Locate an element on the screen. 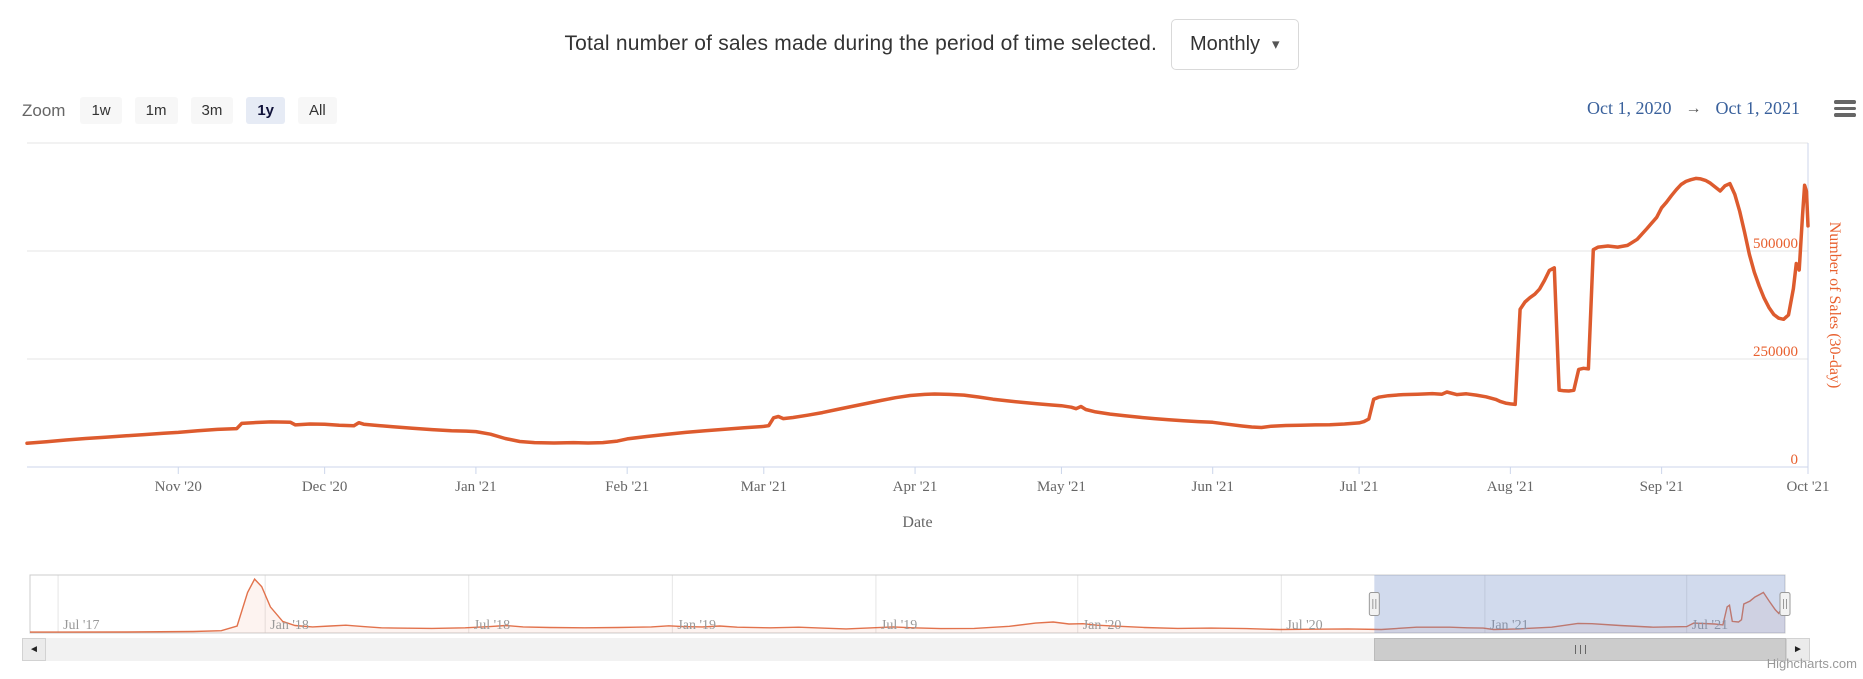 This screenshot has height=679, width=1863. navigator-handle-right is located at coordinates (1785, 604).